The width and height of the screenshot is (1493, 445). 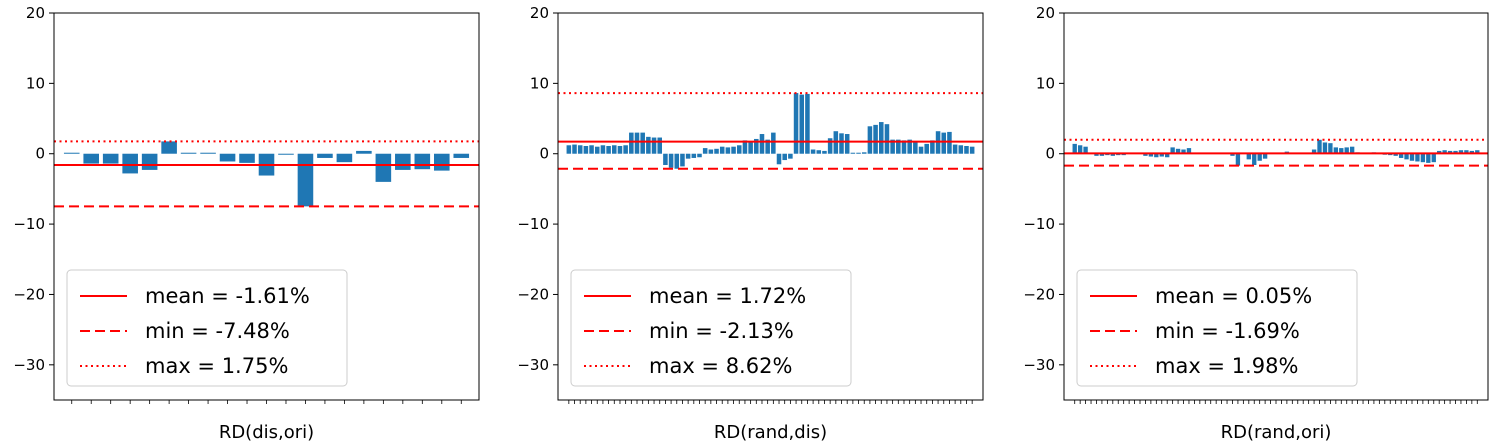 I want to click on legend-entry: mean = -1.61%, so click(x=227, y=296).